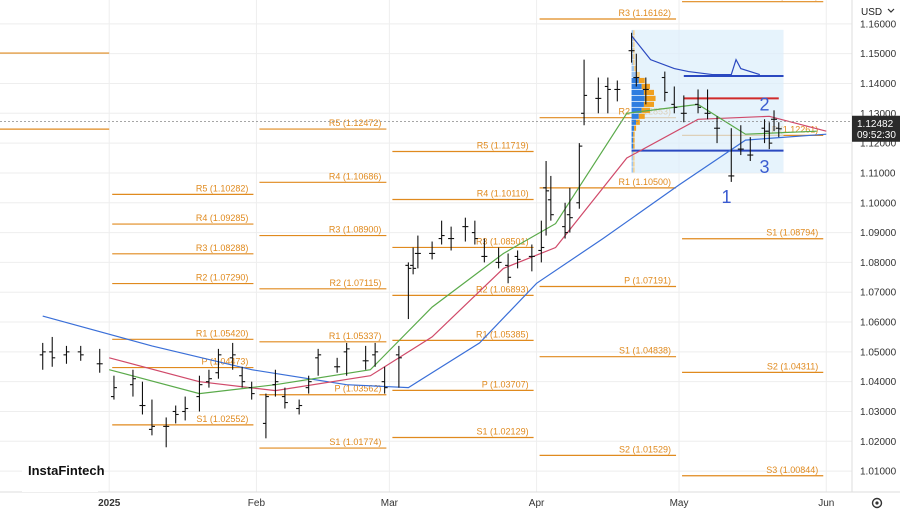 The width and height of the screenshot is (900, 510). I want to click on y-tick-label: 1.13000, so click(878, 114).